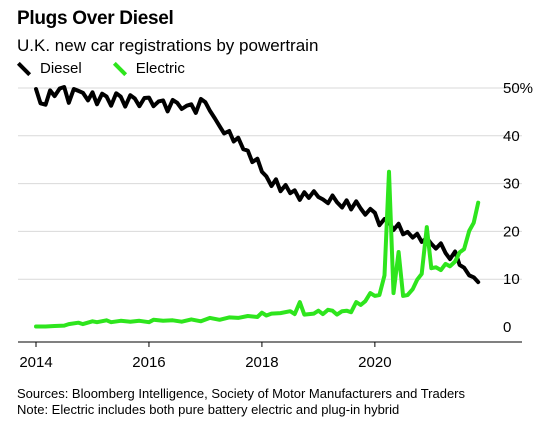 The height and width of the screenshot is (429, 550). Describe the element at coordinates (160, 68) in the screenshot. I see `legend-label-electric: Electric` at that location.